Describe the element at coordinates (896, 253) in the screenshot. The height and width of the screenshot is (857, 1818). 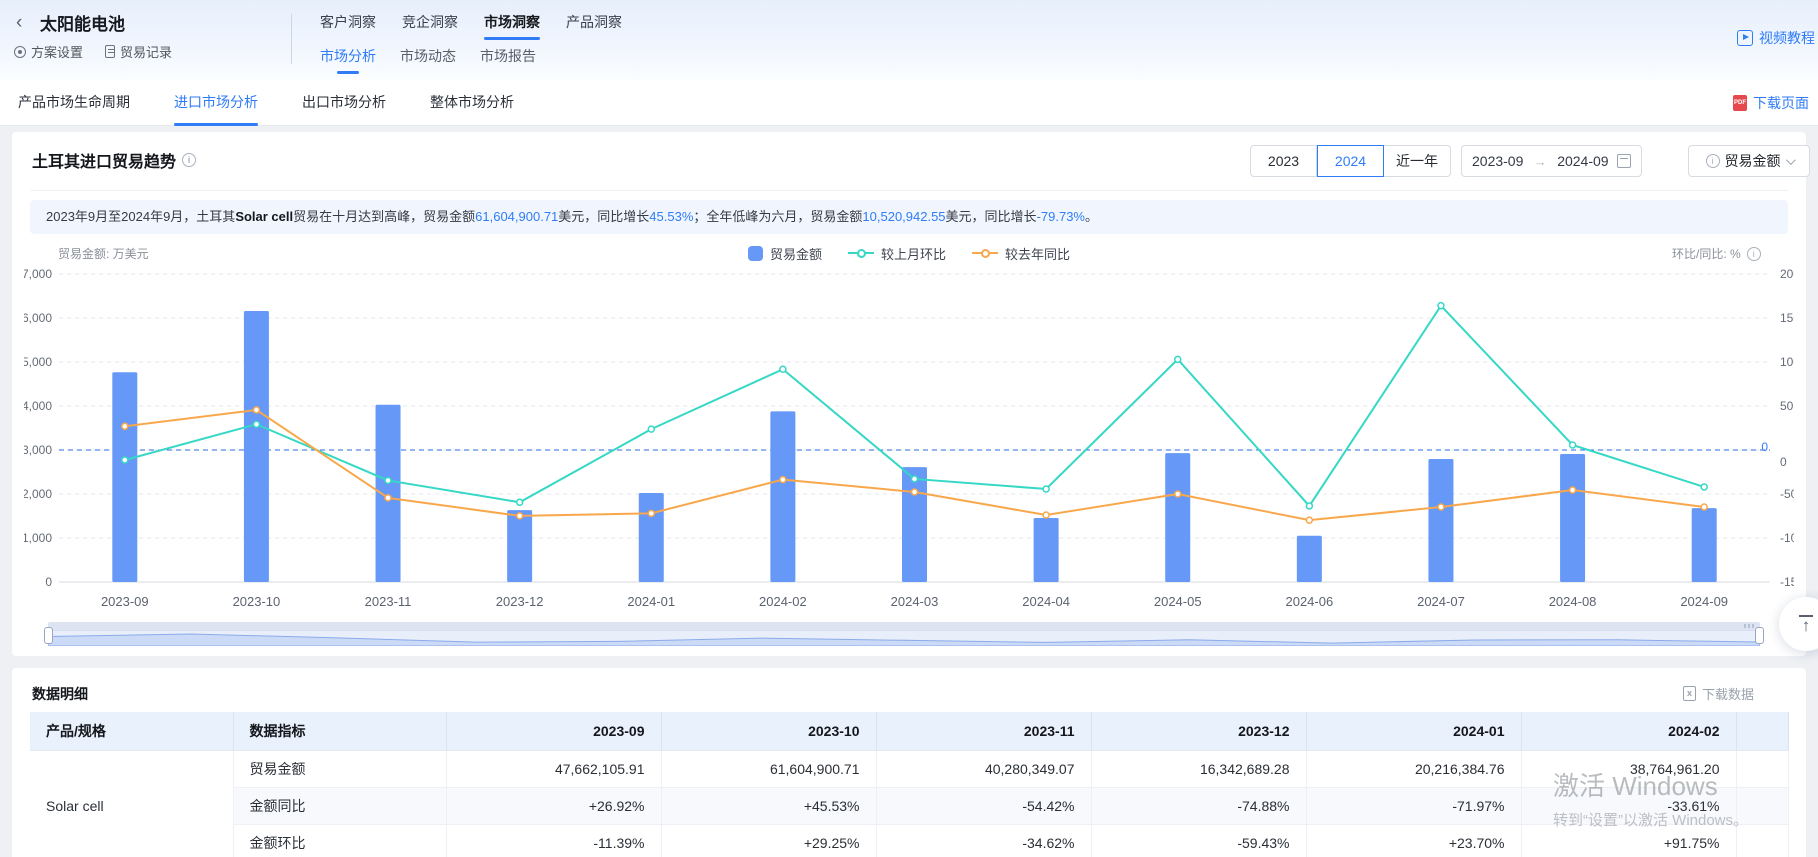
I see `legend-item-1: 较上月环比` at that location.